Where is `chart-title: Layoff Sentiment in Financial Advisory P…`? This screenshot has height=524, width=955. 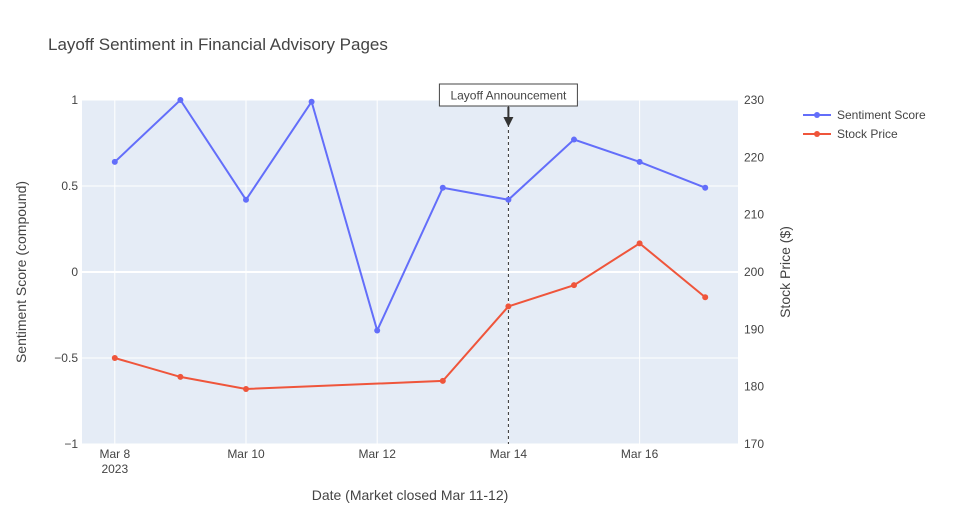
chart-title: Layoff Sentiment in Financial Advisory P… is located at coordinates (218, 44).